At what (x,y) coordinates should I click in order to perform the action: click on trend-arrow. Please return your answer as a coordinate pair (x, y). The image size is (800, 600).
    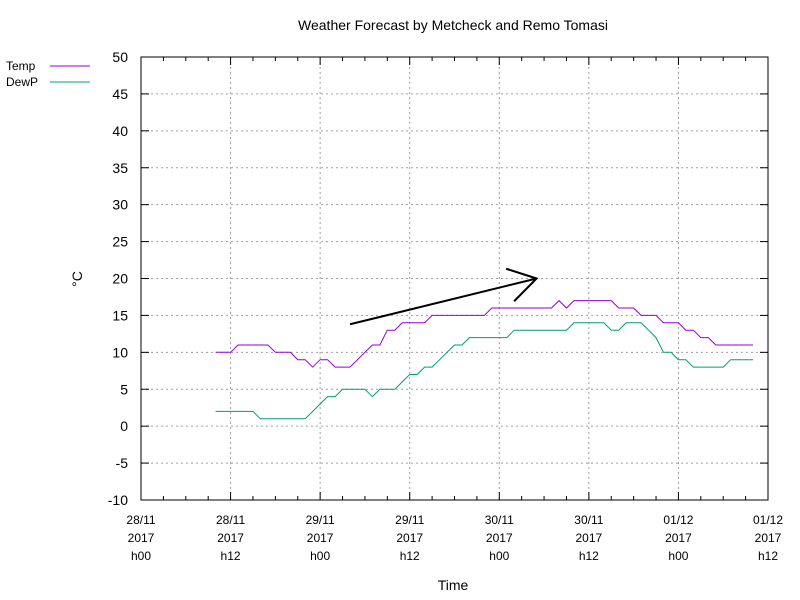
    Looking at the image, I should click on (444, 296).